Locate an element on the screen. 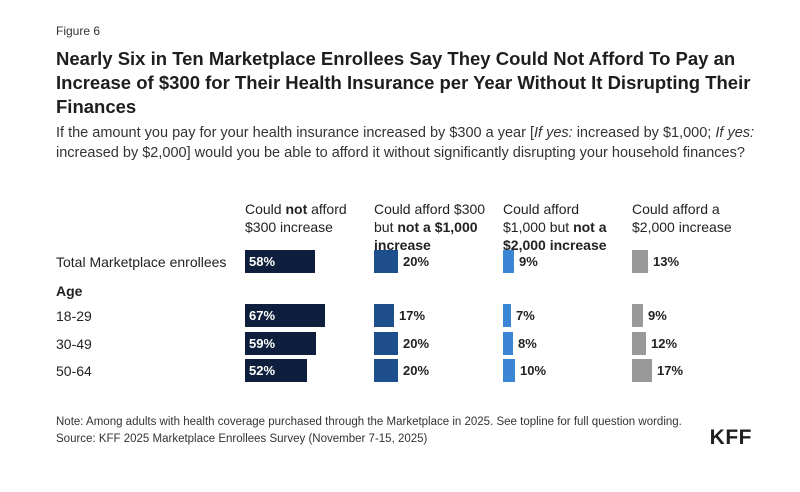 The image size is (800, 492). column-header-part: afford $300 increase is located at coordinates (296, 218).